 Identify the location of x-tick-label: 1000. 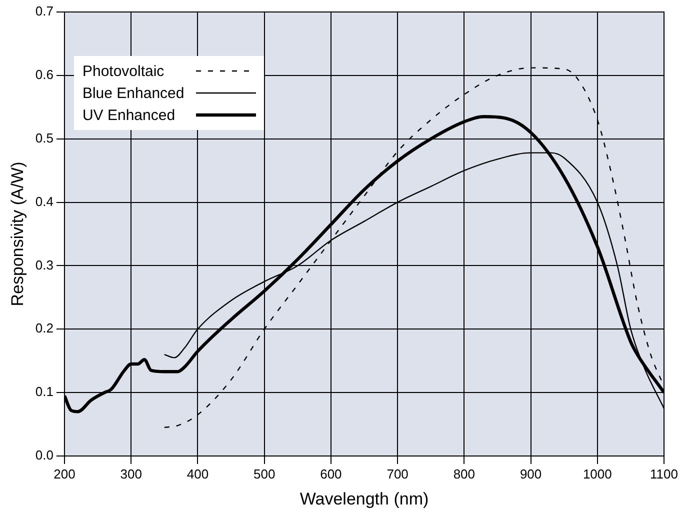
(597, 474).